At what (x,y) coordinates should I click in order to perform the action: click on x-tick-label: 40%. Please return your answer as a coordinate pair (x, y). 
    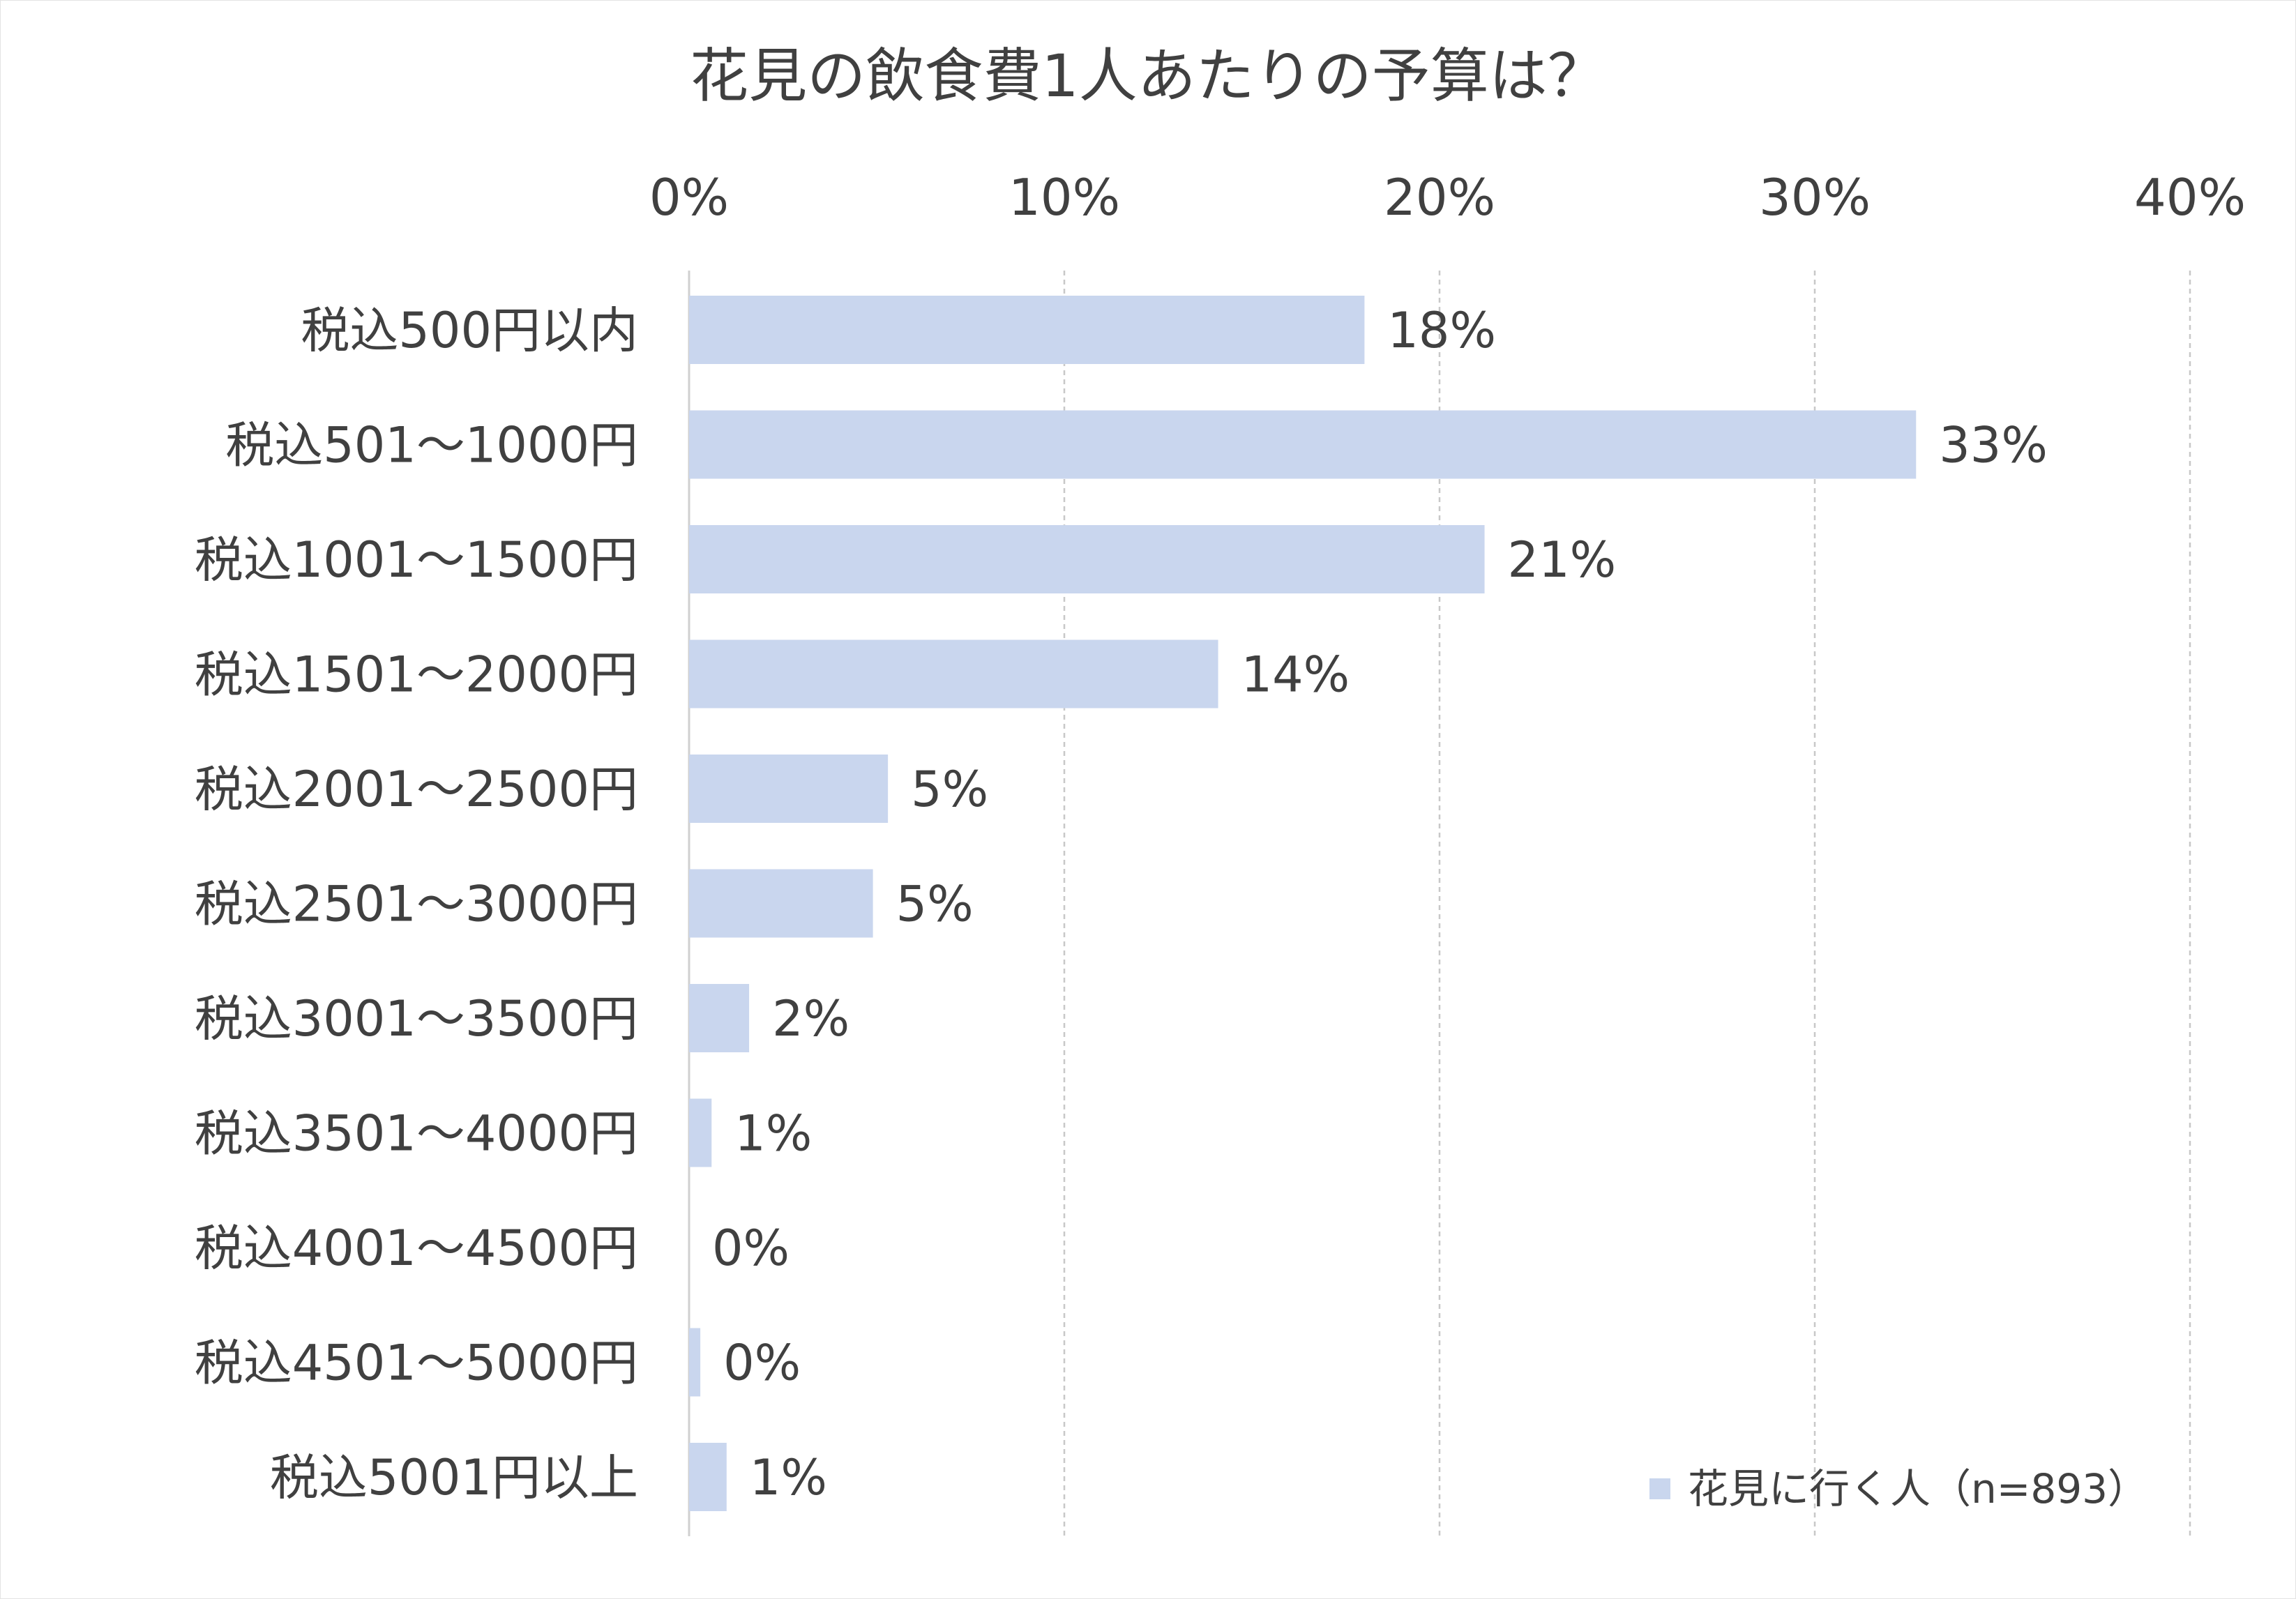
    Looking at the image, I should click on (2190, 197).